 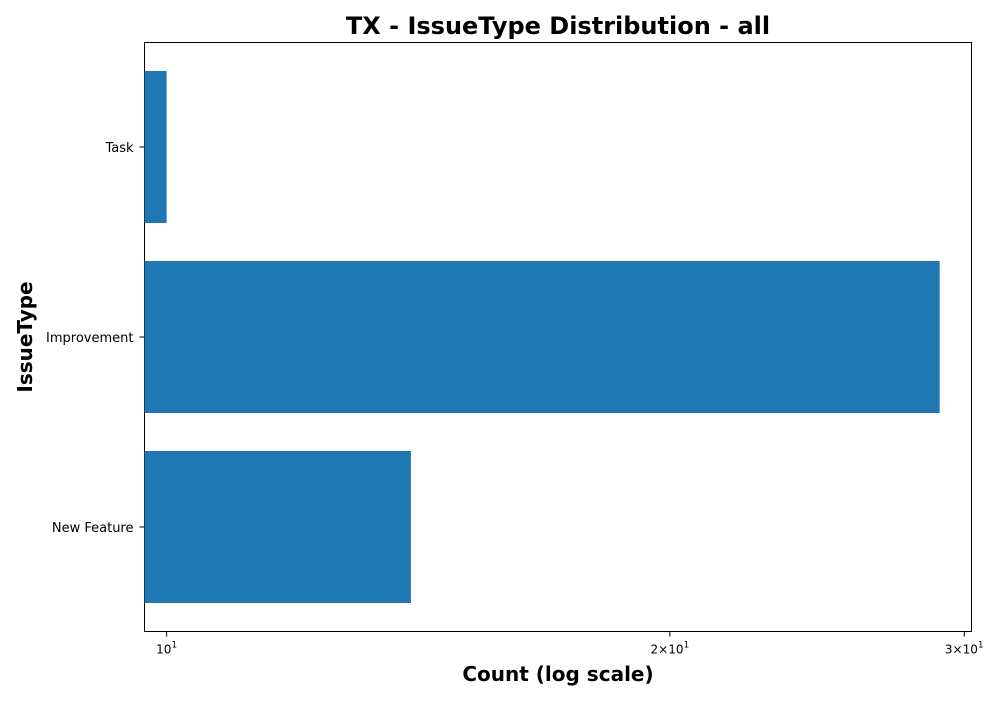 What do you see at coordinates (166, 649) in the screenshot?
I see `x-tick-label: 101` at bounding box center [166, 649].